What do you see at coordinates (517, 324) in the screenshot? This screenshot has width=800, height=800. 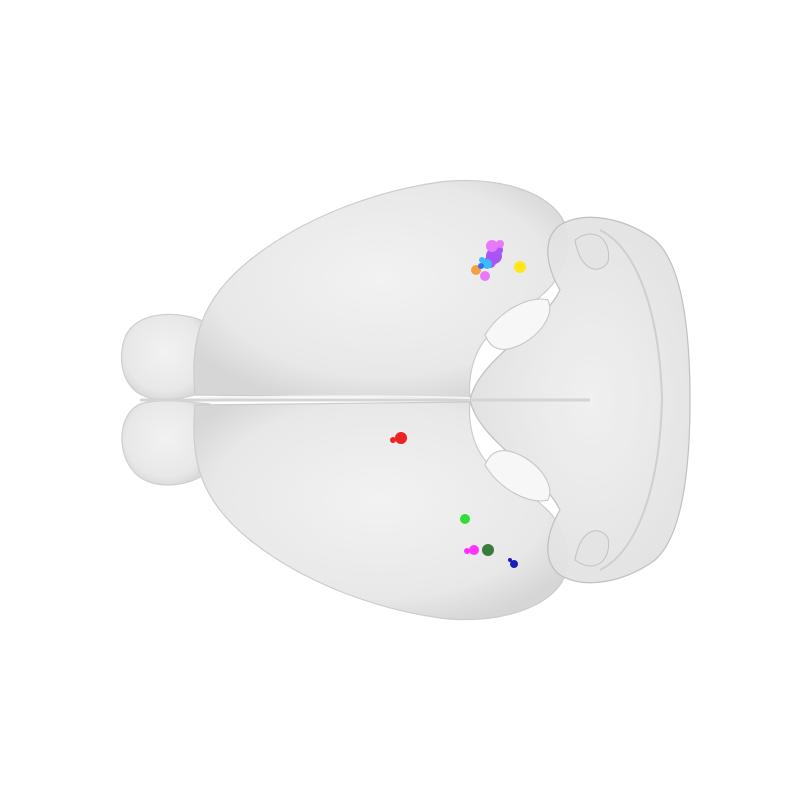 I see `midbrain-fold-top` at bounding box center [517, 324].